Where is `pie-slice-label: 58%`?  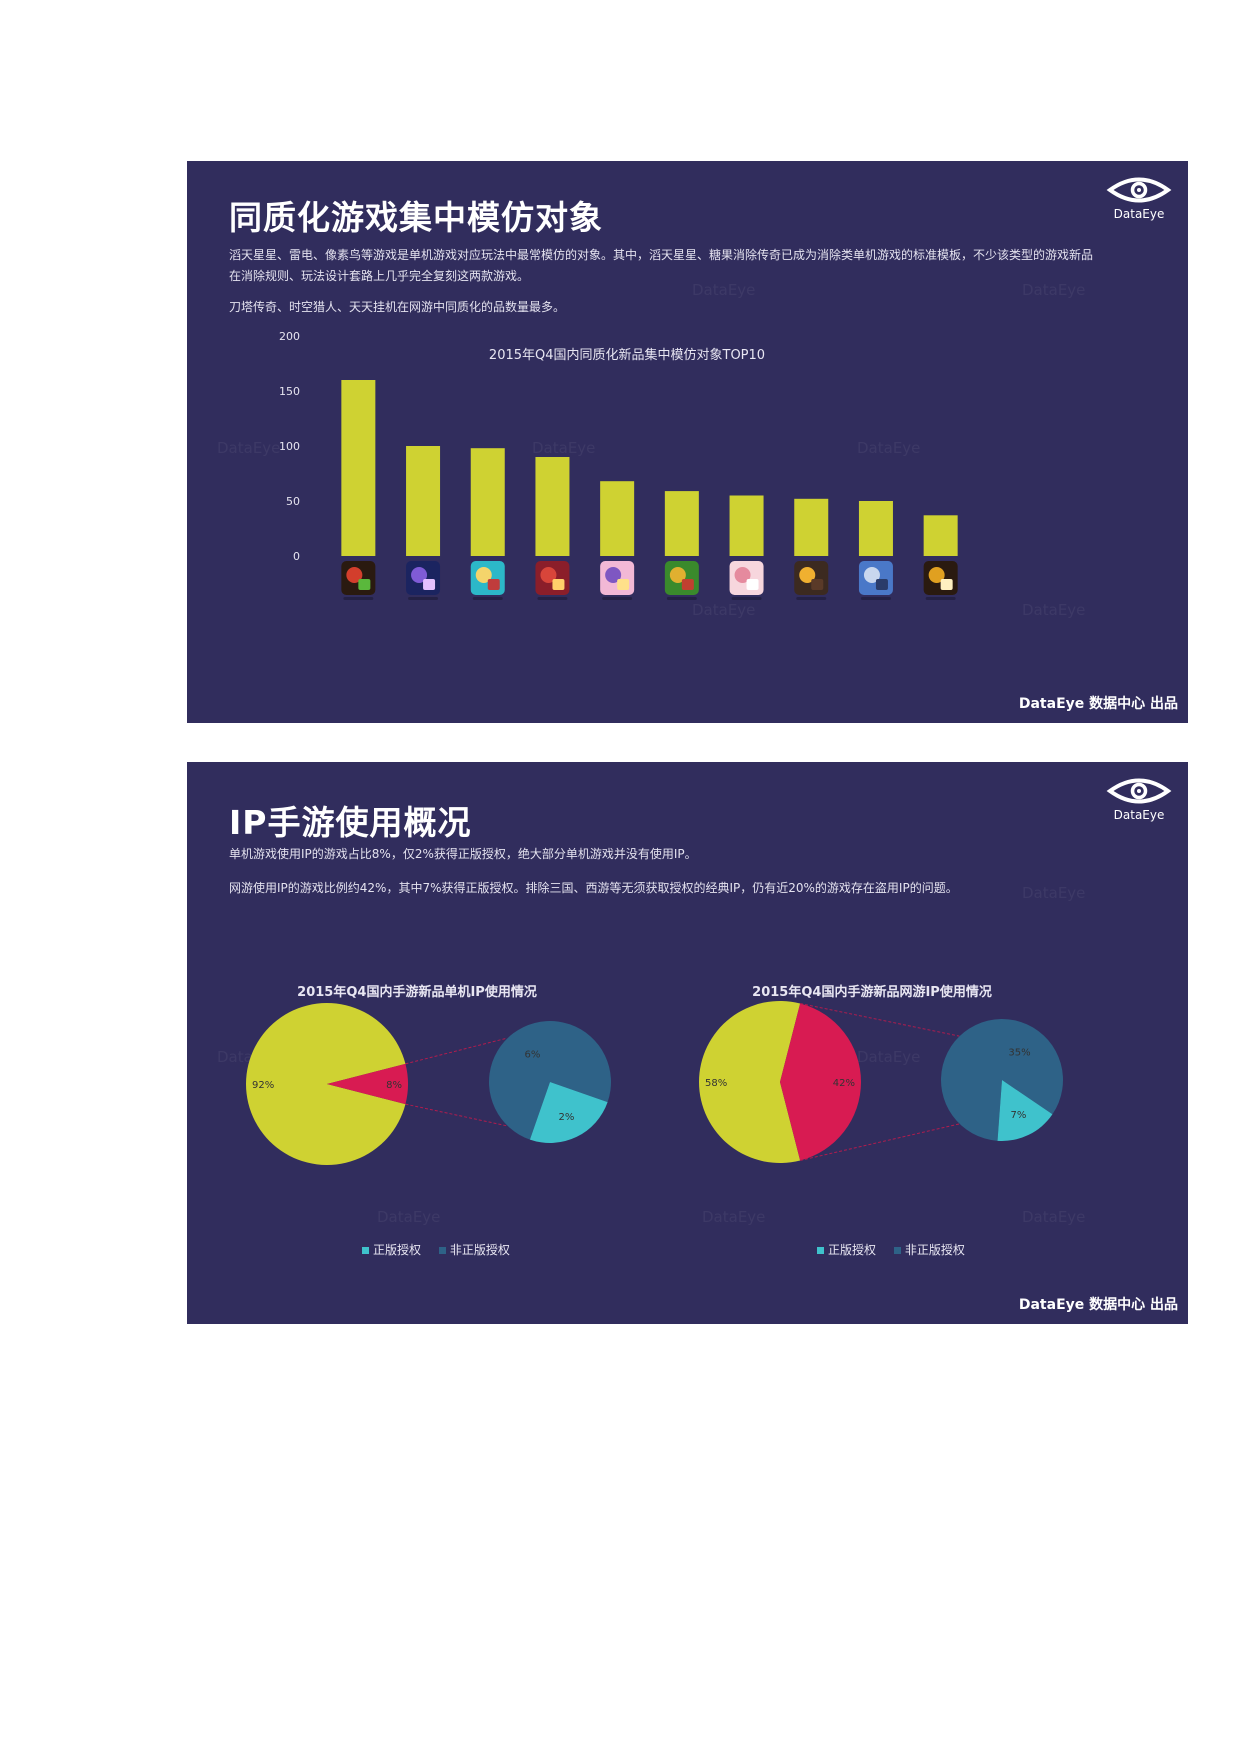 pie-slice-label: 58% is located at coordinates (716, 1083).